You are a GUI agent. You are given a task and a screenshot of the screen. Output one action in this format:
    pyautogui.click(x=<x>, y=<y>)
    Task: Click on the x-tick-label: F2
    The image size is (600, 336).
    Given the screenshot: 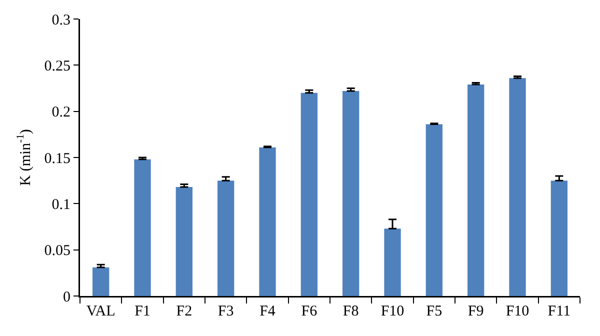 What is the action you would take?
    pyautogui.click(x=184, y=312)
    